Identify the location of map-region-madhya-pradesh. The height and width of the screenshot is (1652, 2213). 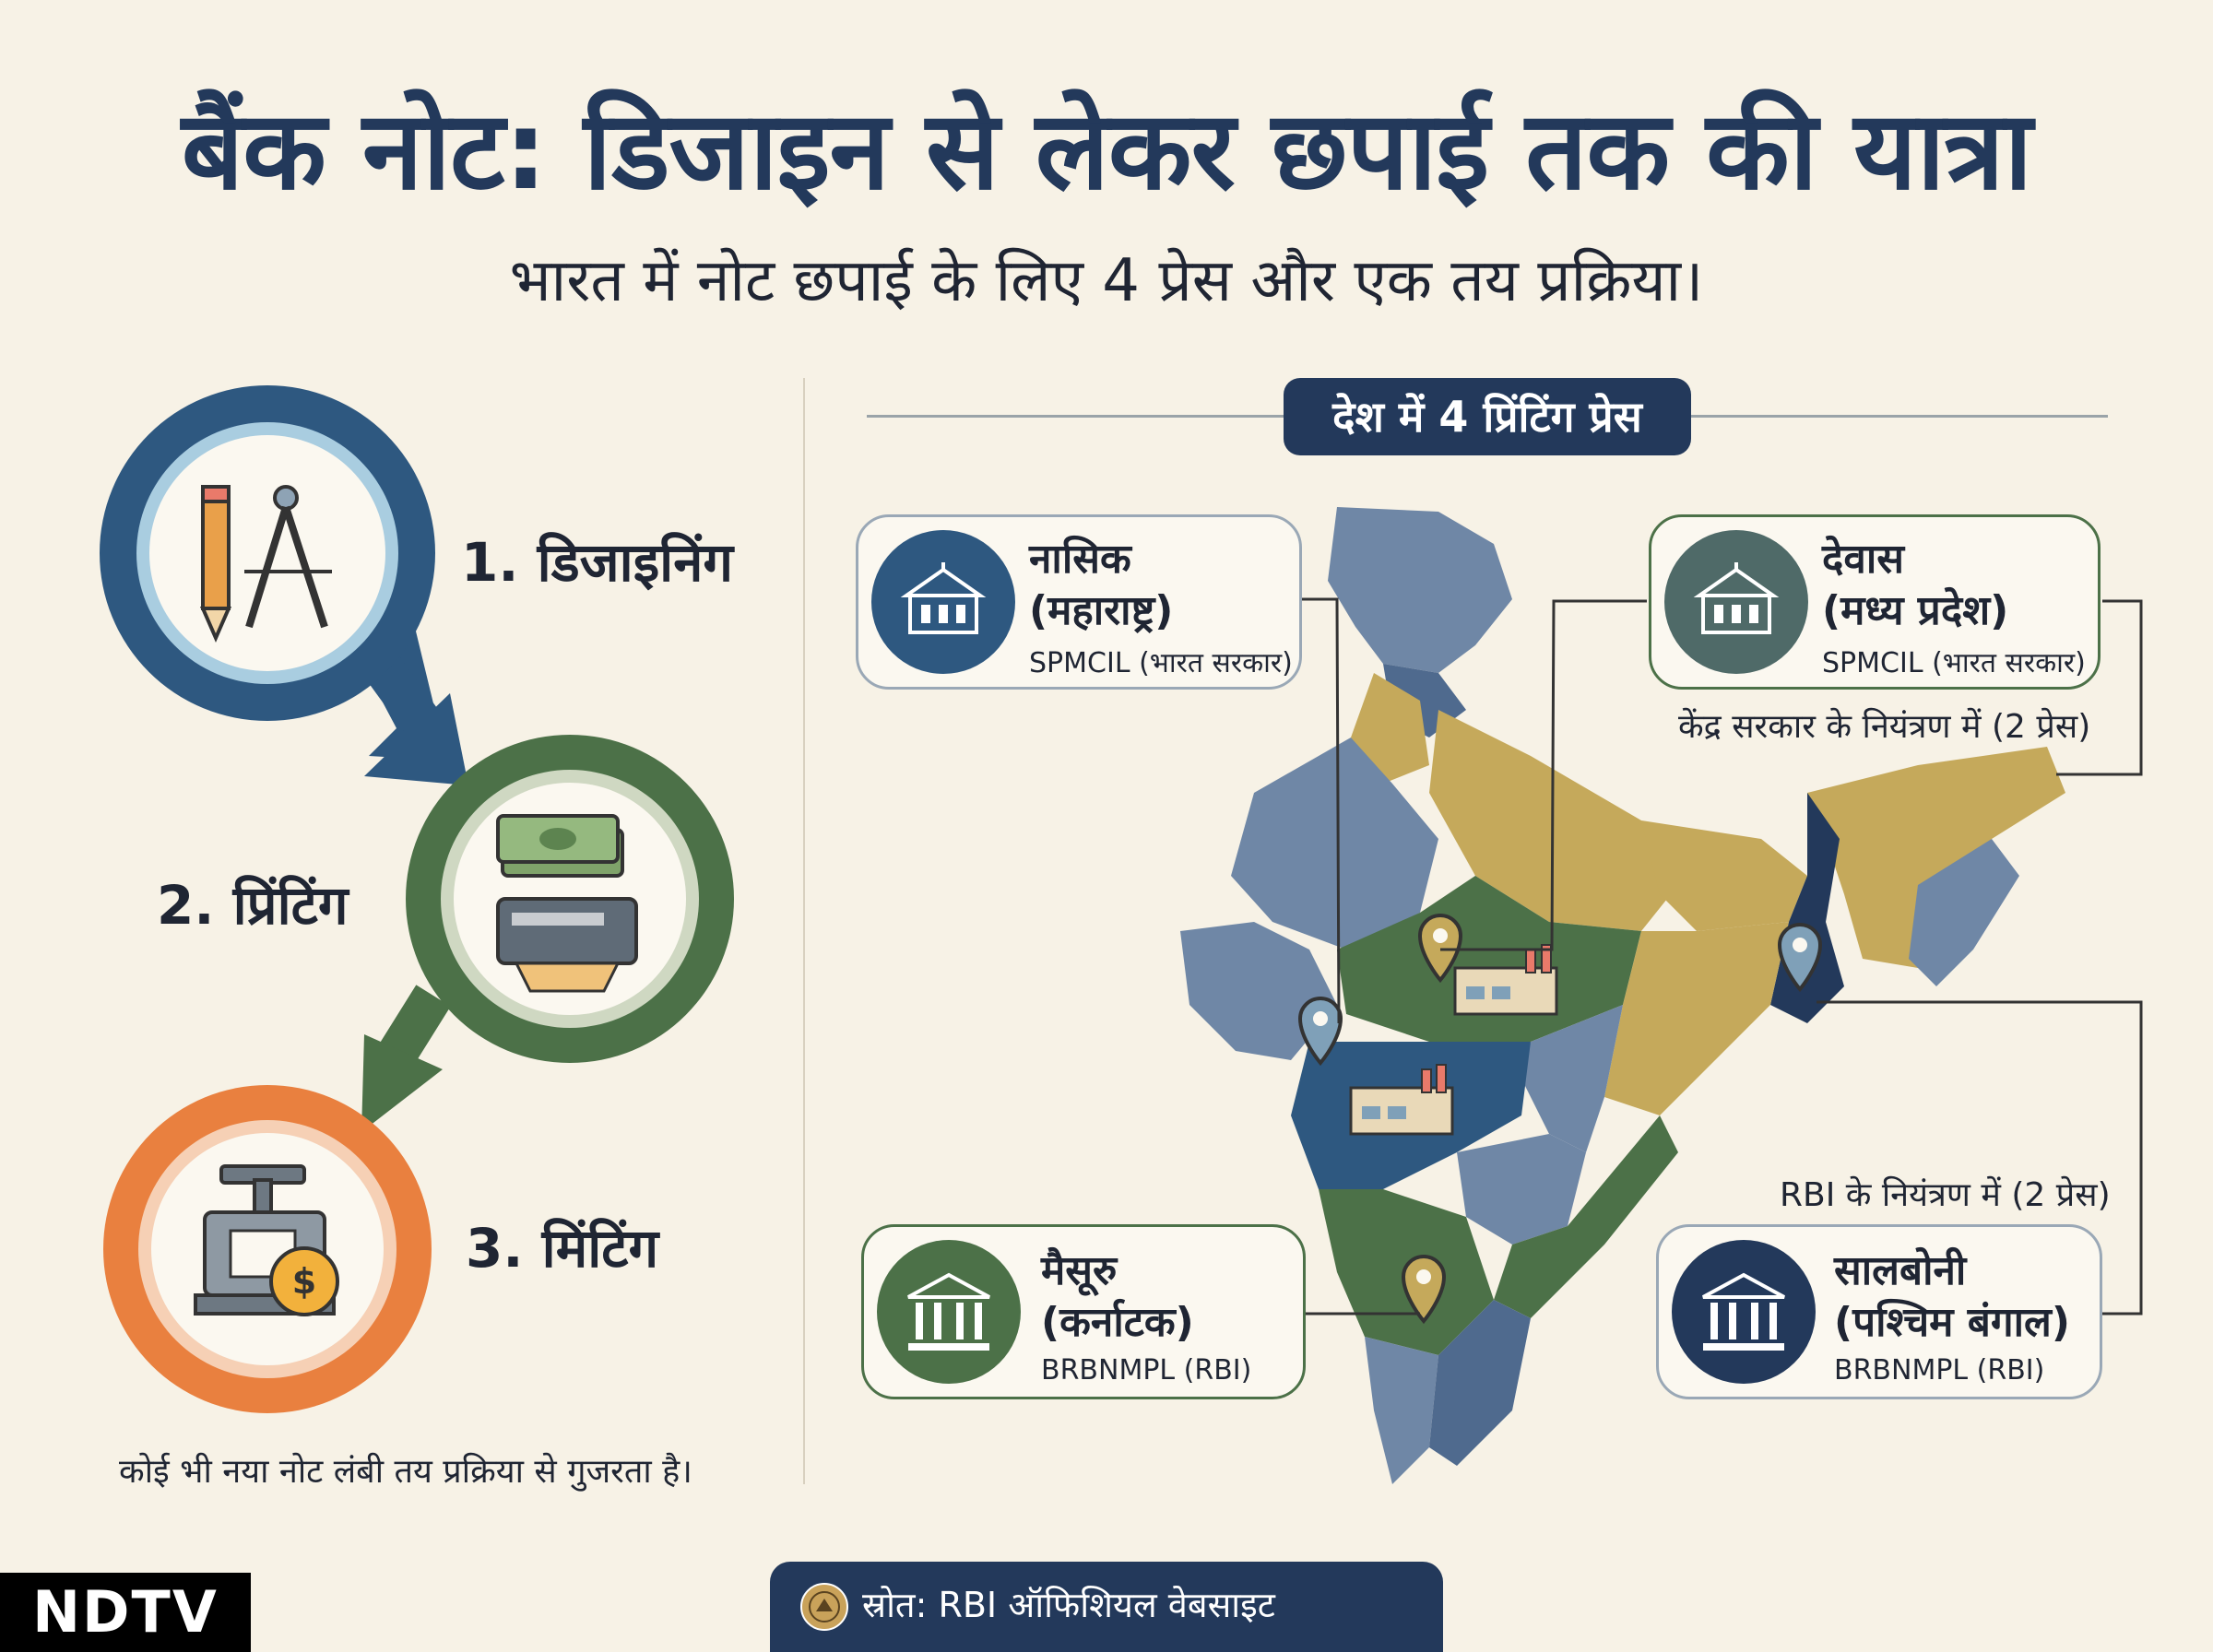
(1489, 959).